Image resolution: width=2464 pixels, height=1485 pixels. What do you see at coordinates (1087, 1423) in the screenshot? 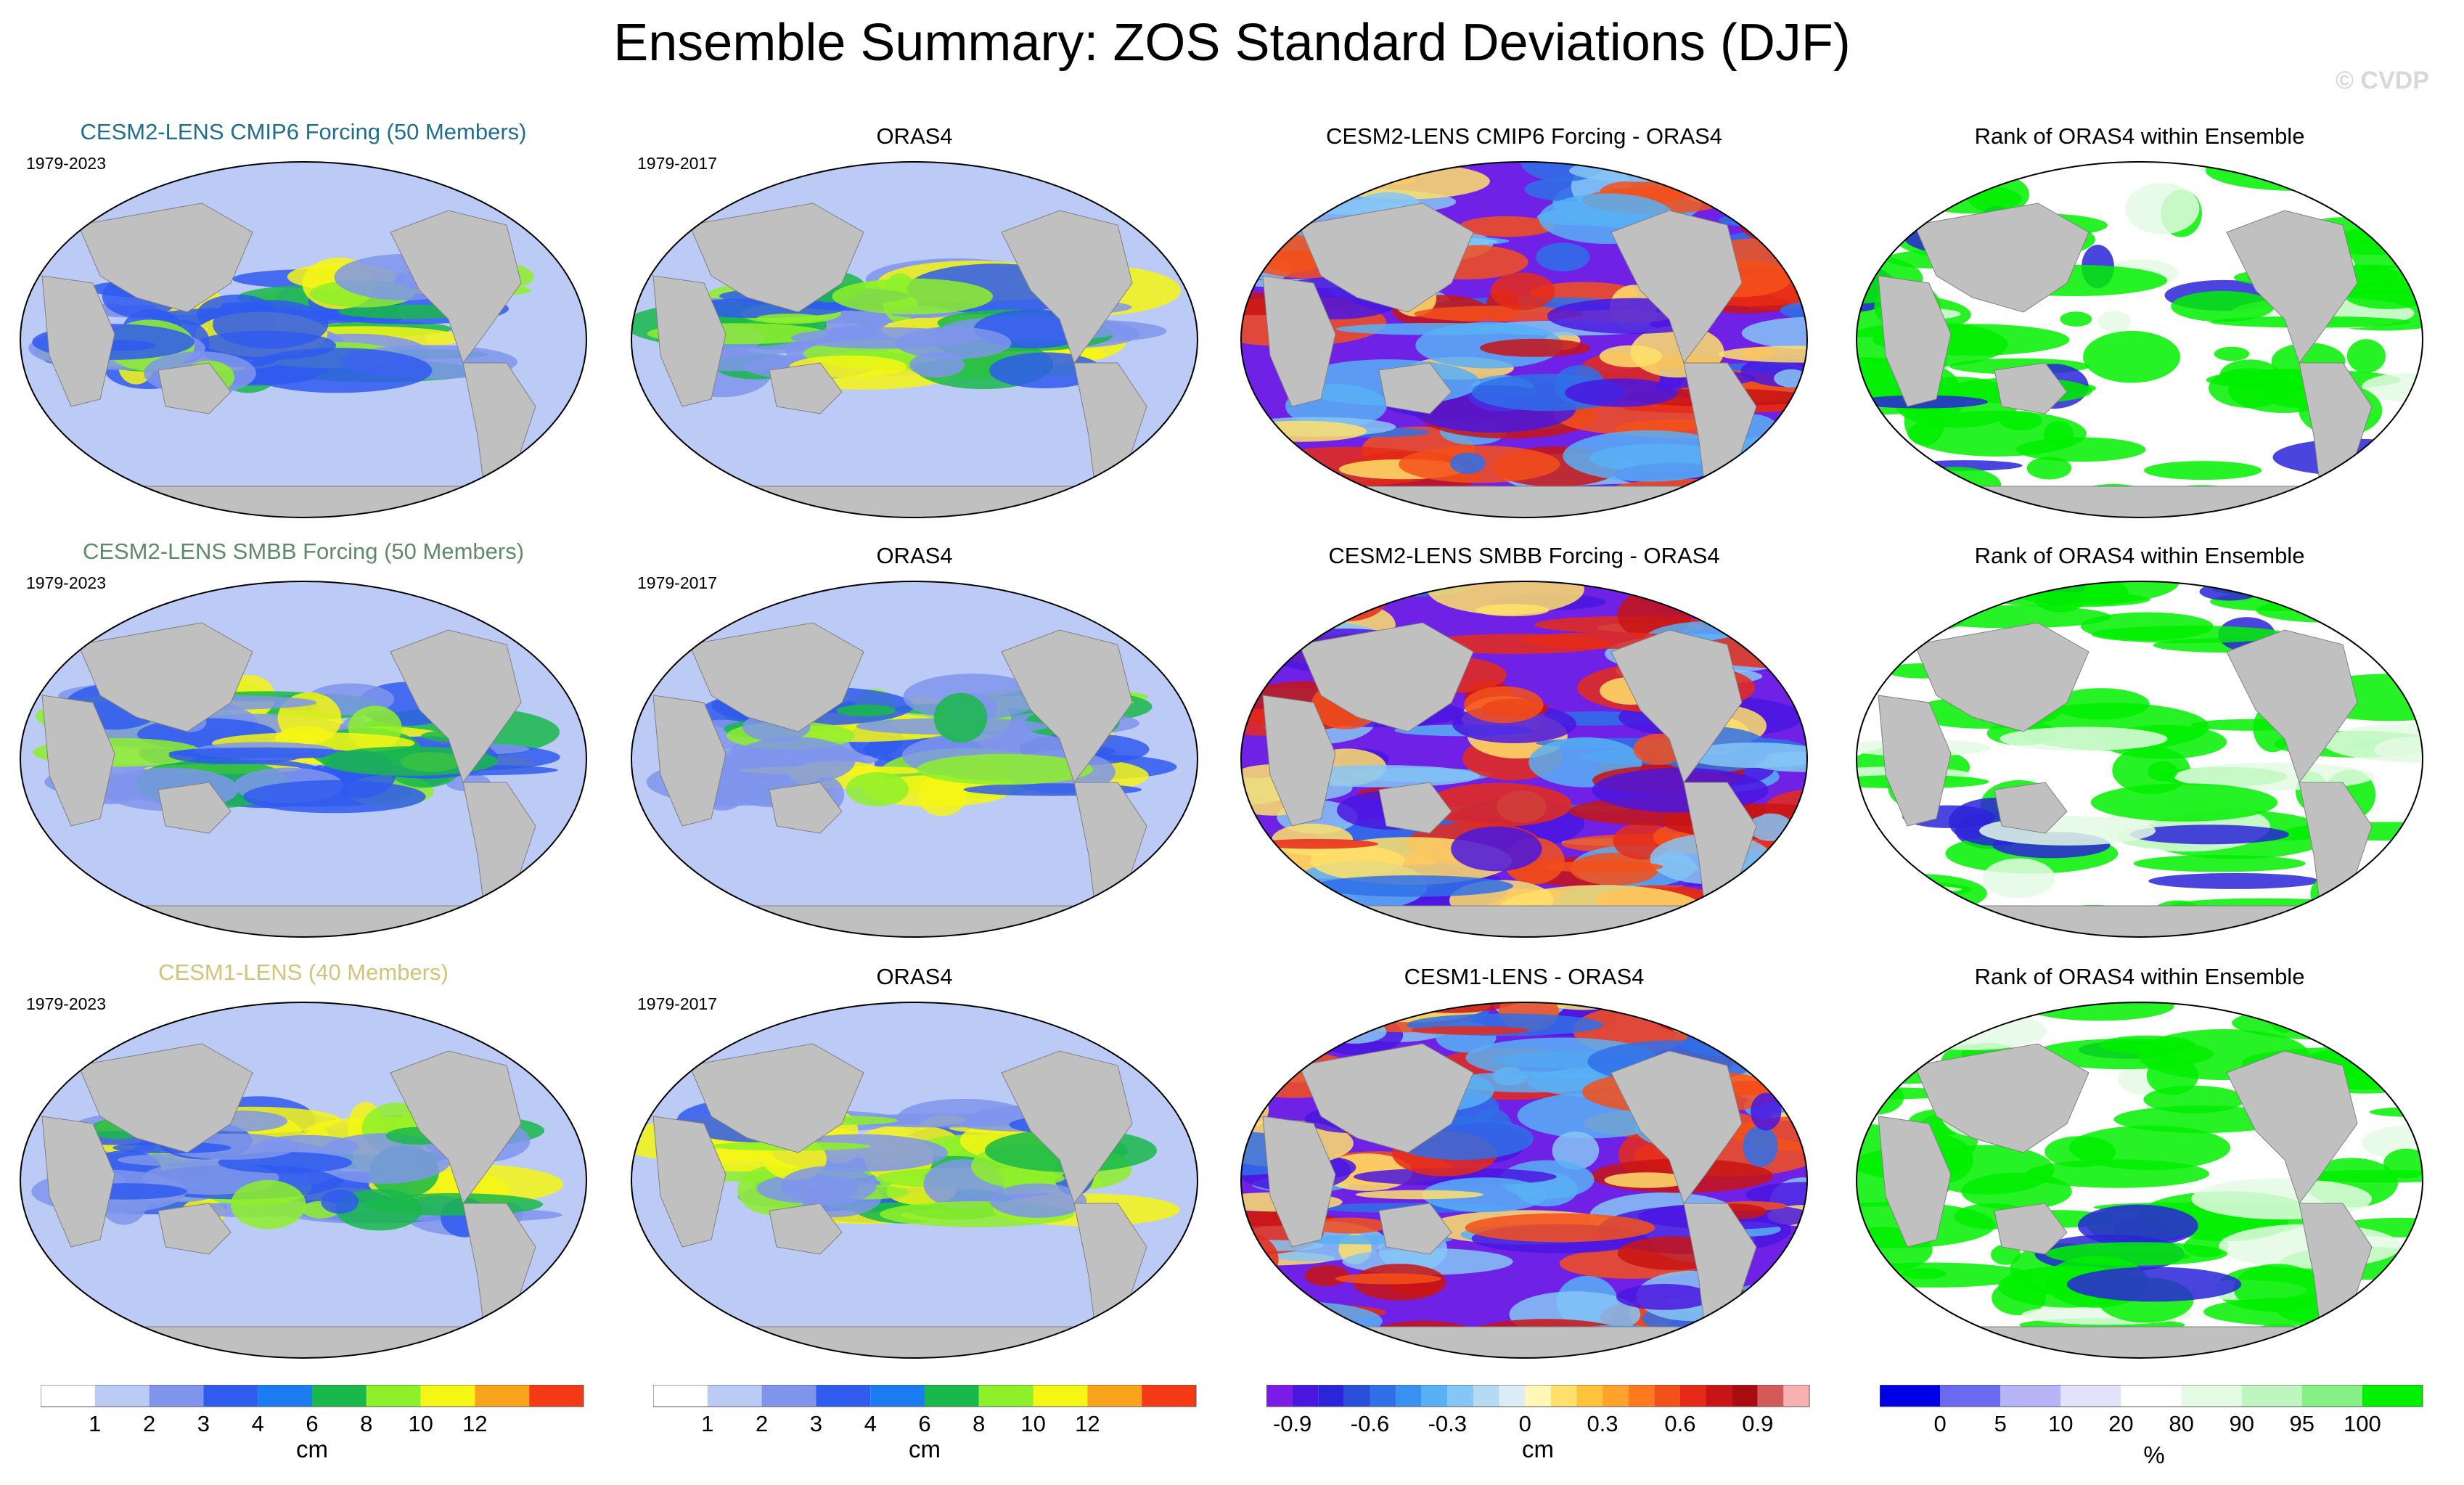
I see `colorbar-tick-label: 12` at bounding box center [1087, 1423].